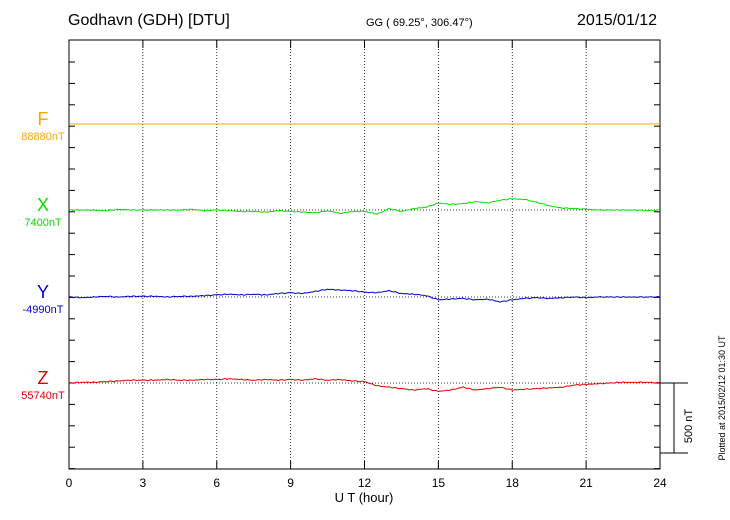 This screenshot has height=520, width=730. I want to click on chart-date: 2015/01/12, so click(617, 20).